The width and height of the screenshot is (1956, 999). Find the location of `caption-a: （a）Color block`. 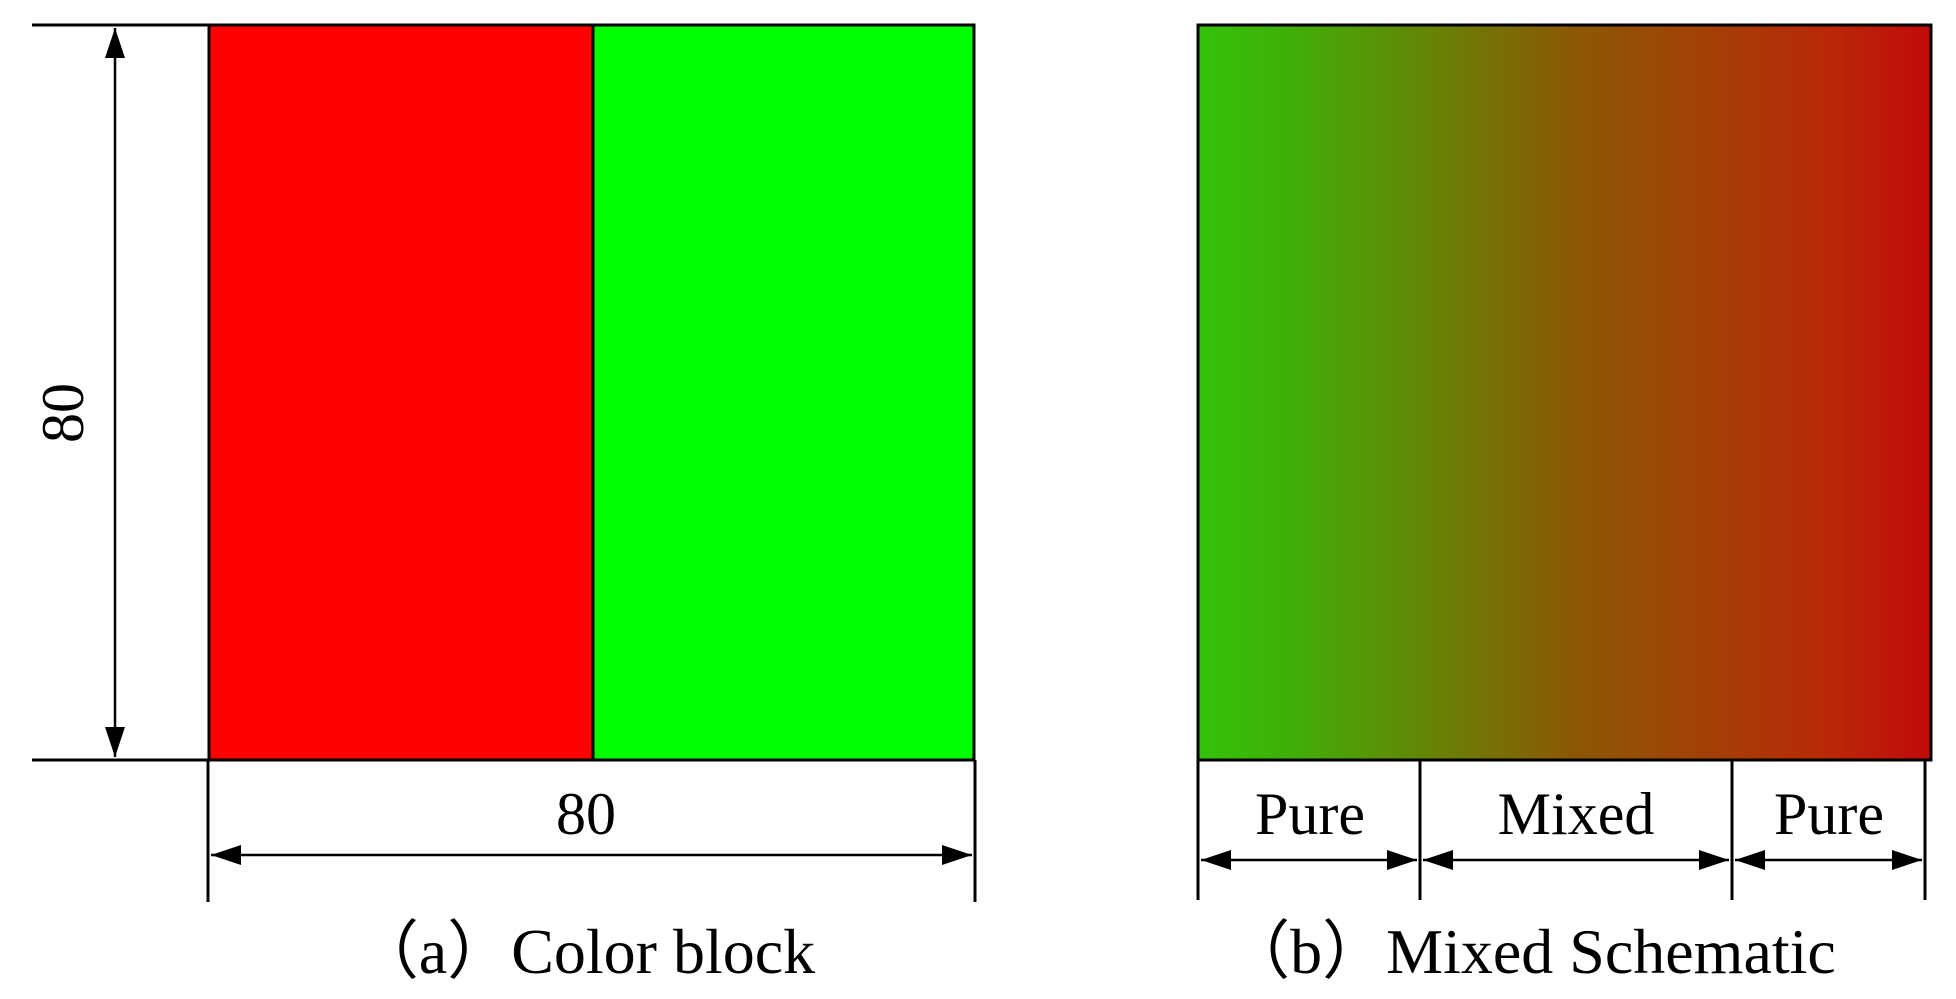

caption-a: （a）Color block is located at coordinates (585, 951).